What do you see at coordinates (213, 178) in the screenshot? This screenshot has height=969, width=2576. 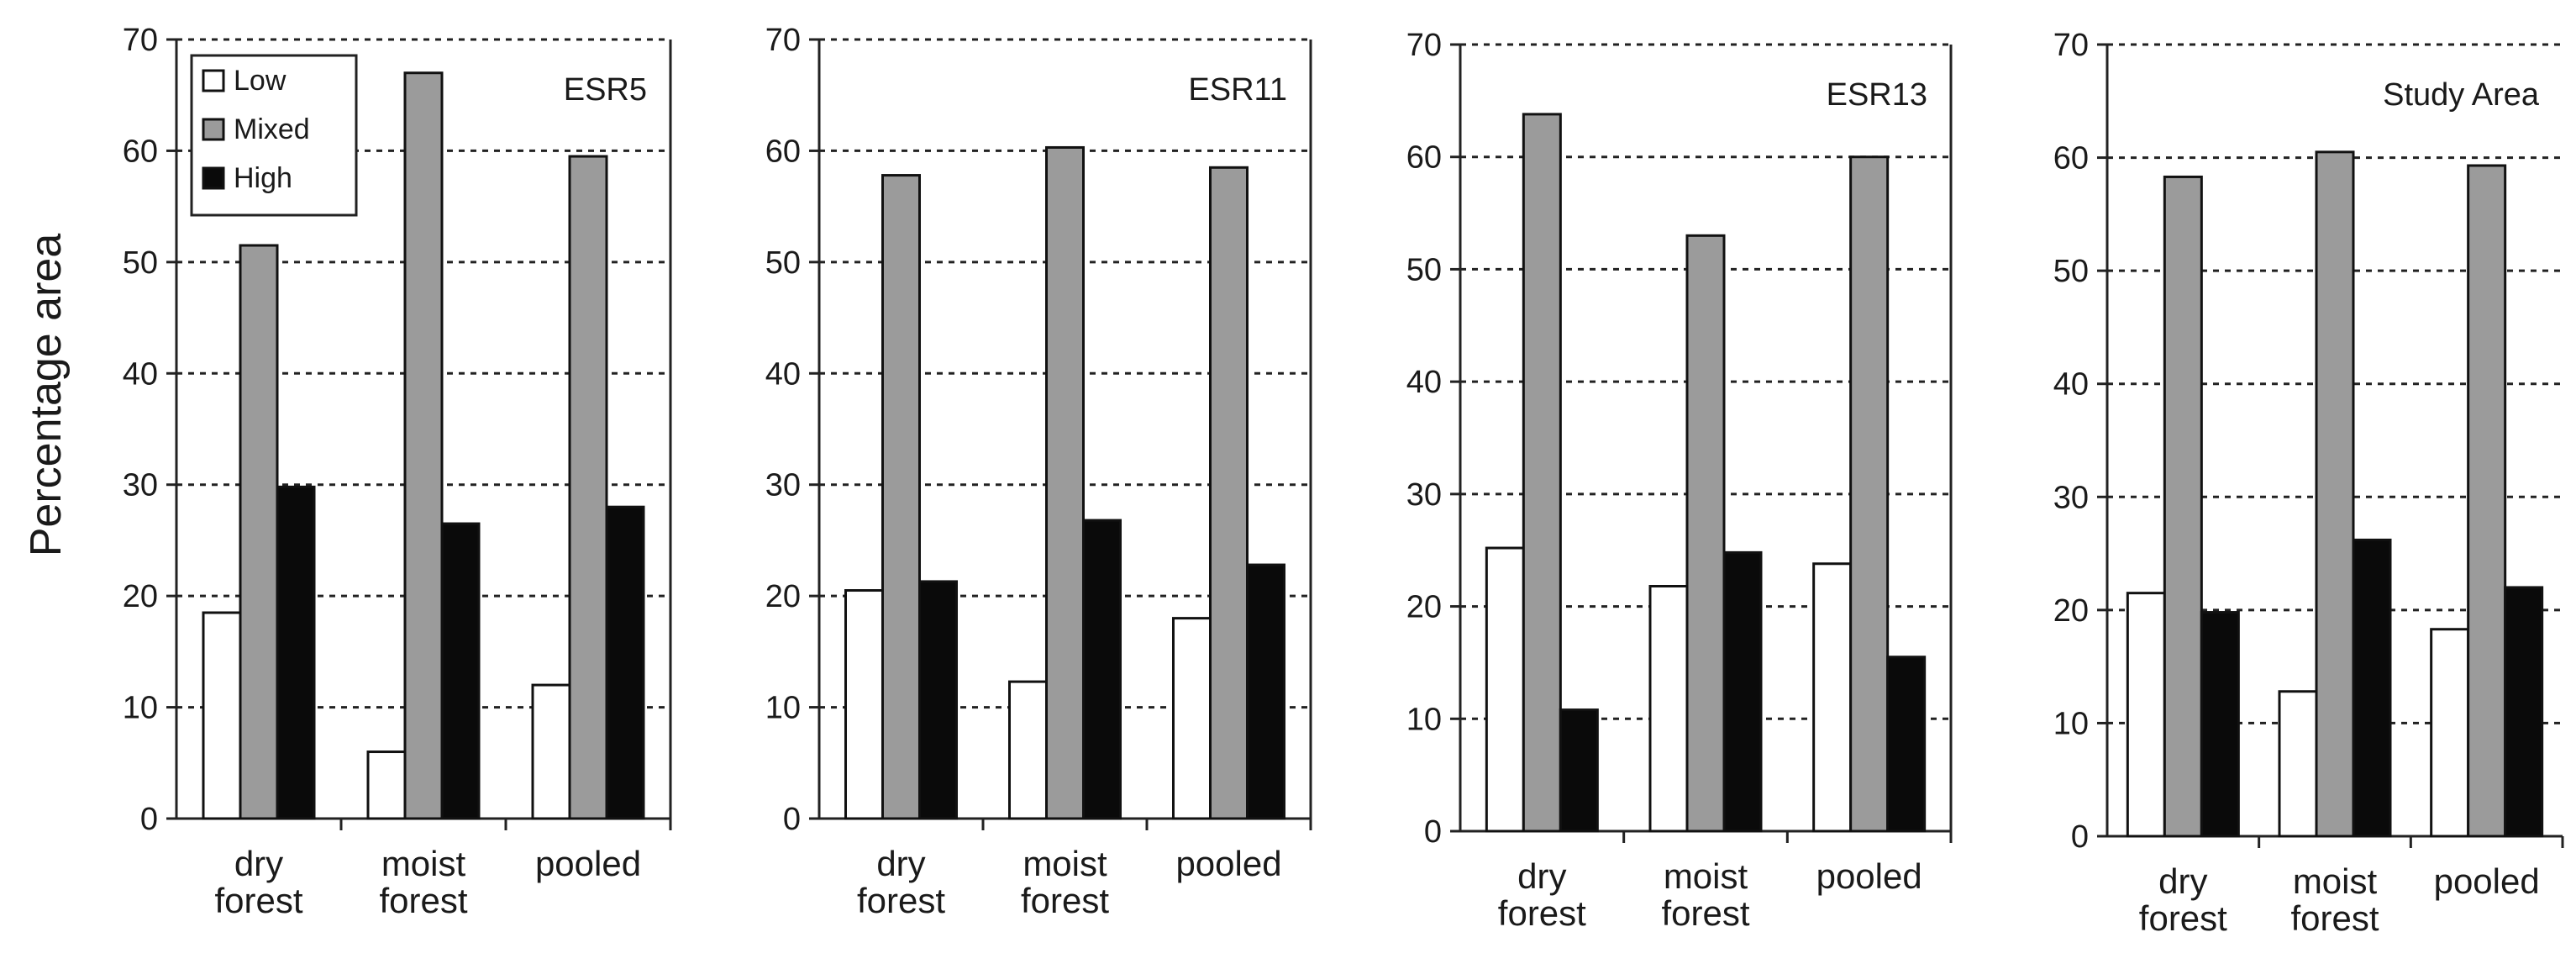 I see `legend-swatch-high` at bounding box center [213, 178].